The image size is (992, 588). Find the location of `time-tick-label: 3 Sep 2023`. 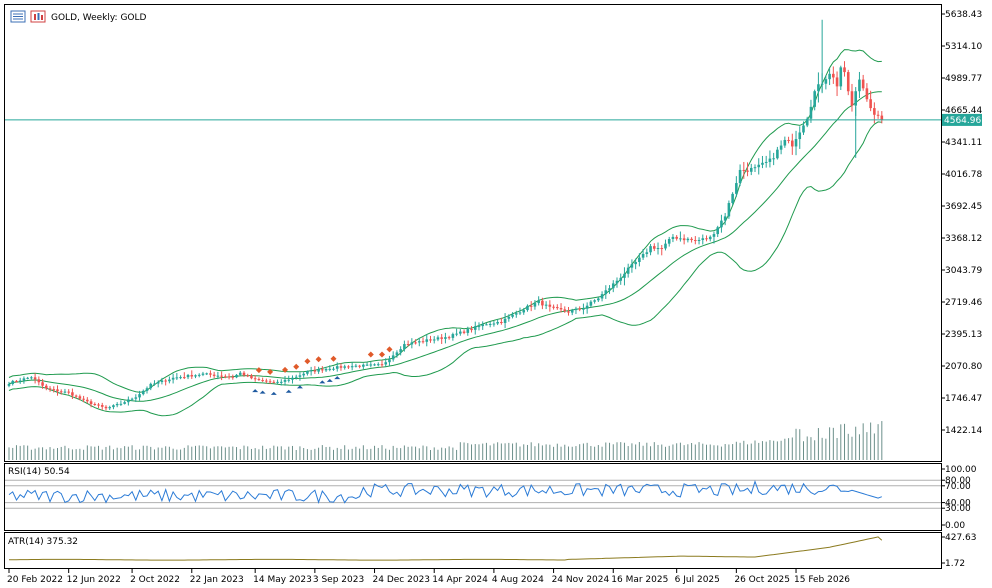

time-tick-label: 3 Sep 2023 is located at coordinates (338, 580).